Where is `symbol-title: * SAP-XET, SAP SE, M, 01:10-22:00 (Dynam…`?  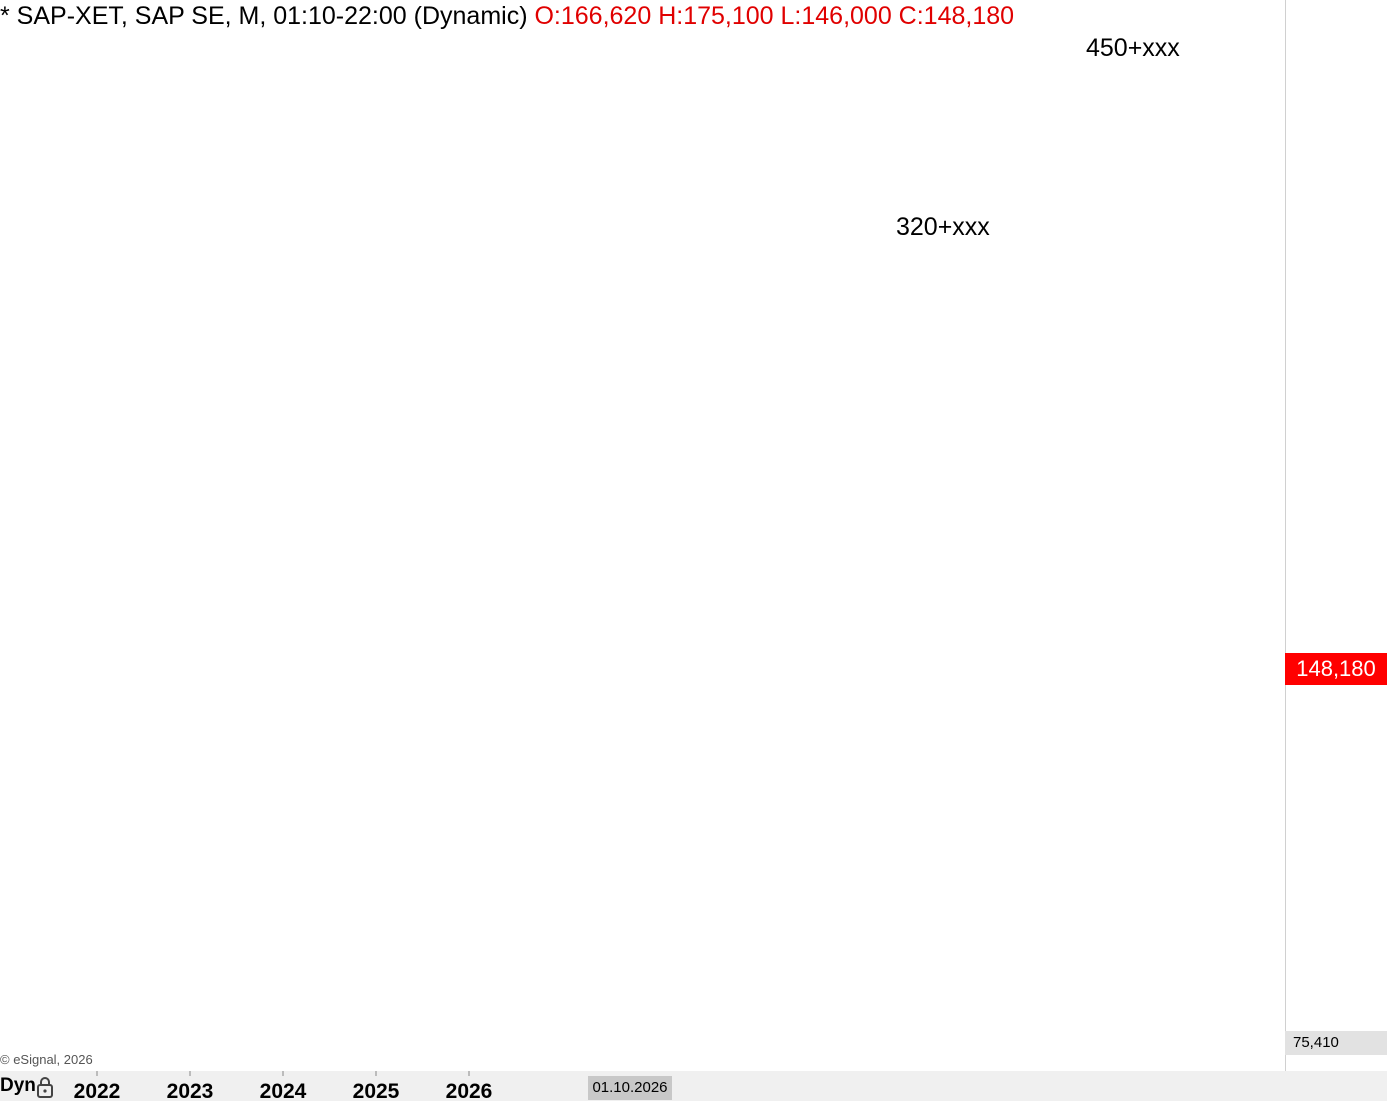 symbol-title: * SAP-XET, SAP SE, M, 01:10-22:00 (Dynam… is located at coordinates (264, 16).